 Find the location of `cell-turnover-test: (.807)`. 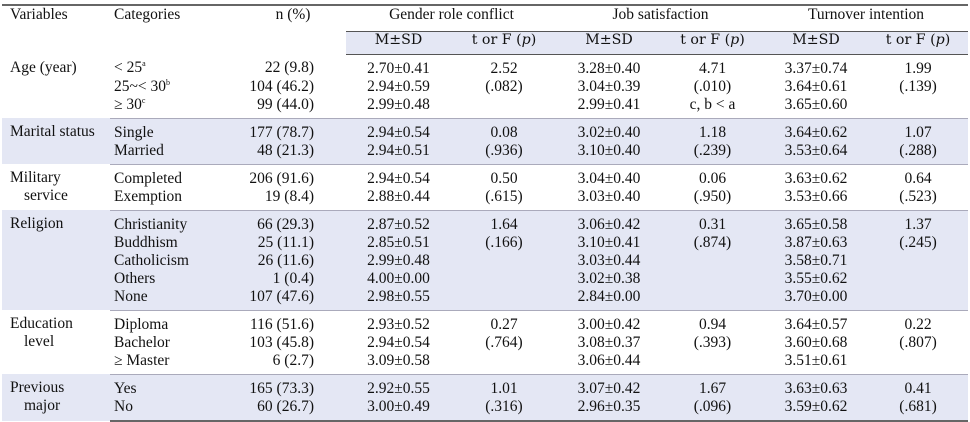

cell-turnover-test: (.807) is located at coordinates (918, 342).